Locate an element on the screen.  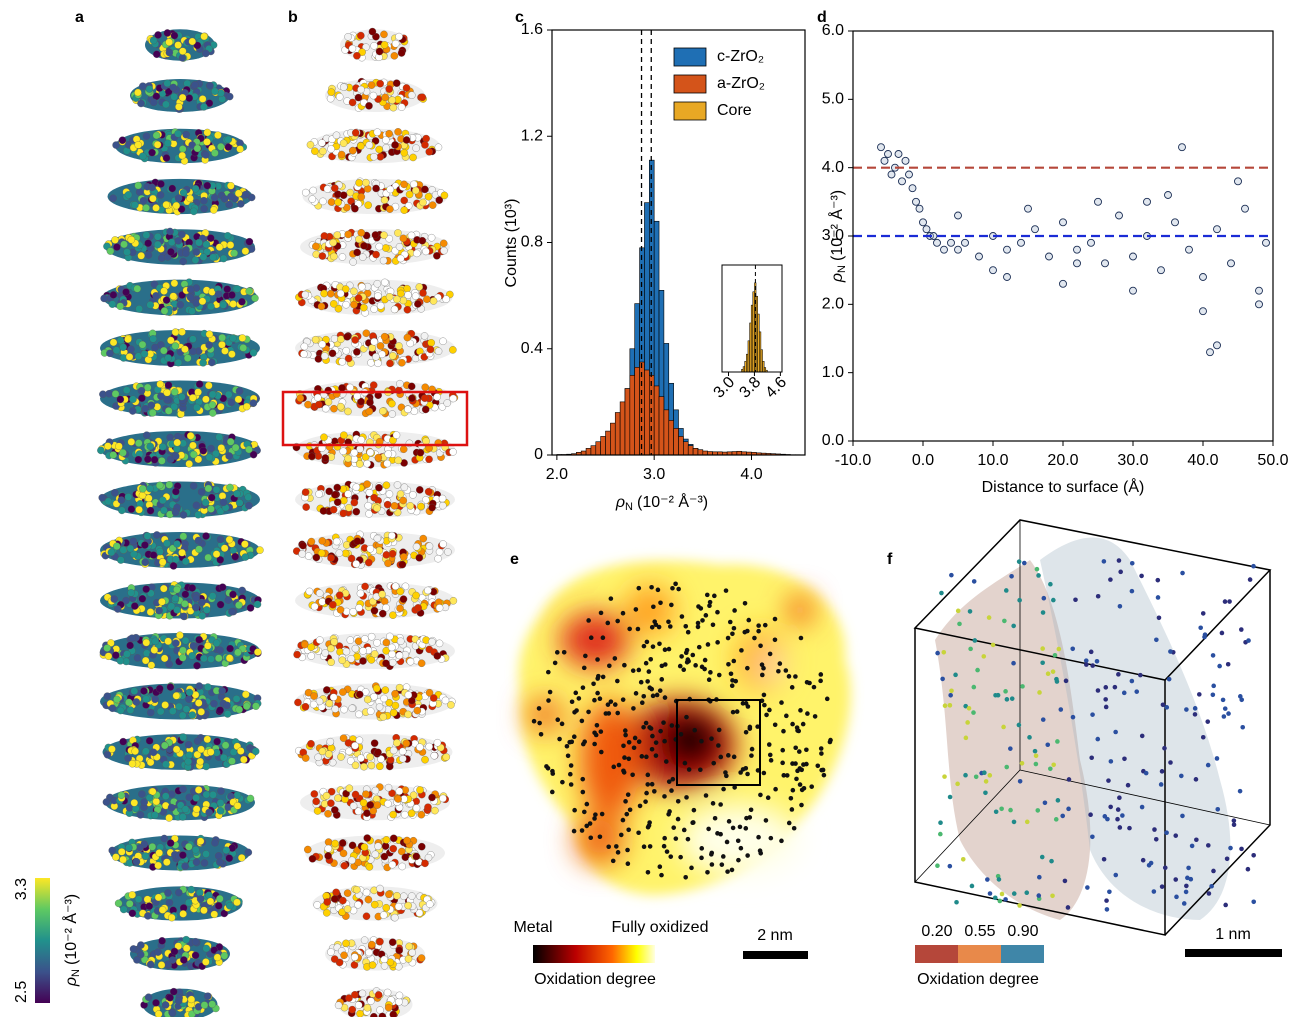
x-axis-label: Distance to surface (Å) is located at coordinates (1063, 486).